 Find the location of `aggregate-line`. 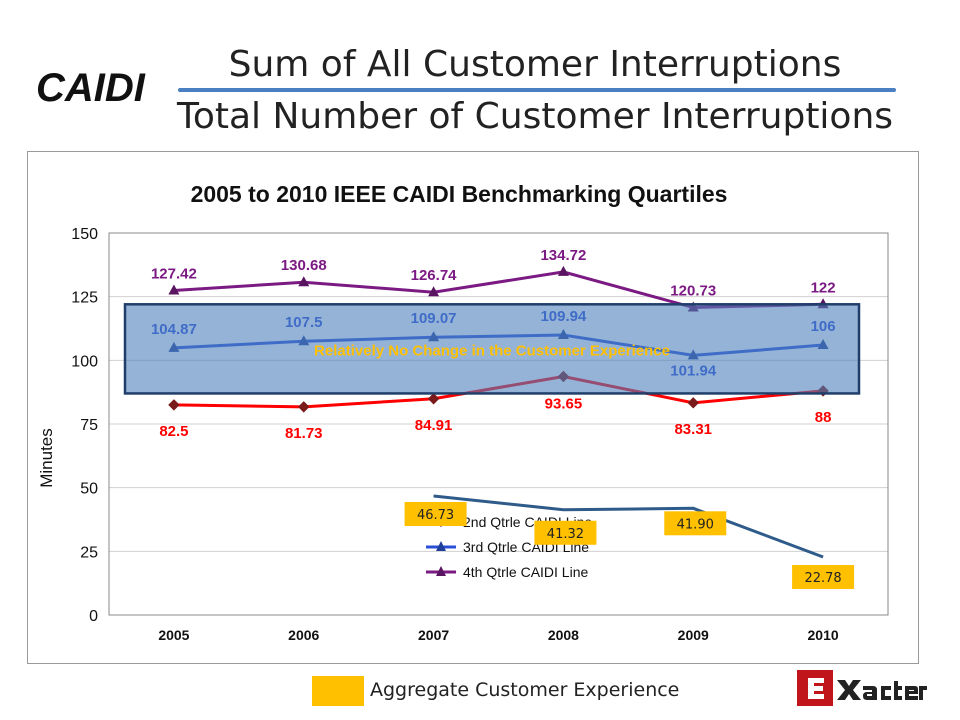

aggregate-line is located at coordinates (628, 526).